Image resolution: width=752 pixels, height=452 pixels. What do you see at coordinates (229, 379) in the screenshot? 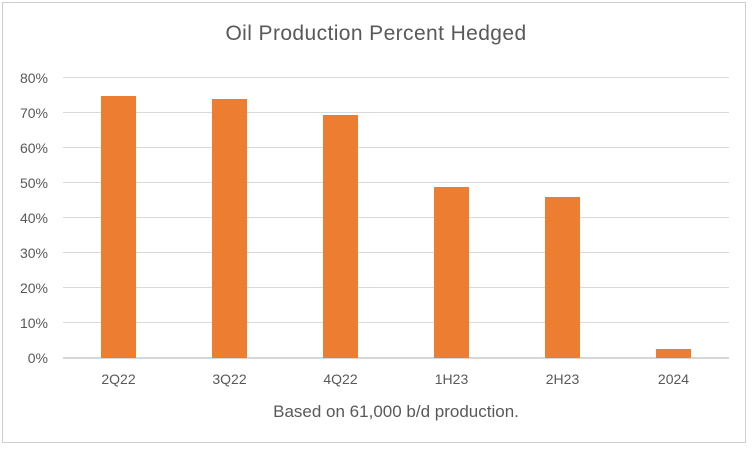
I see `x-tick-label: 3Q22` at bounding box center [229, 379].